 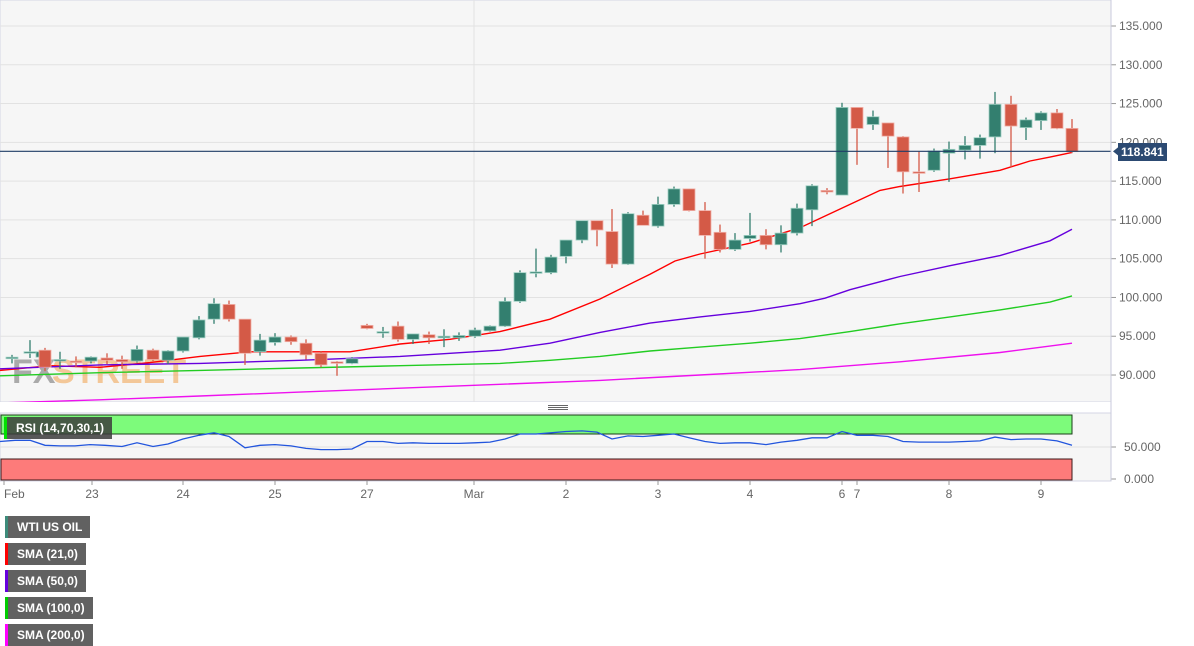 What do you see at coordinates (1140, 181) in the screenshot?
I see `y-axis-label: 115.000` at bounding box center [1140, 181].